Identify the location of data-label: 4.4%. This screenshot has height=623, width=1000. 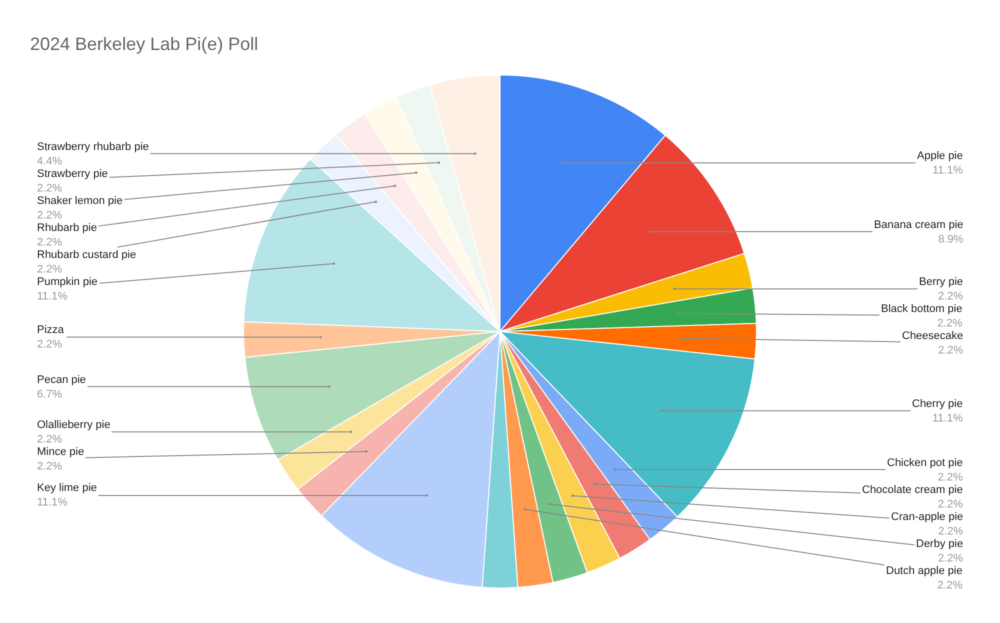
(49, 161).